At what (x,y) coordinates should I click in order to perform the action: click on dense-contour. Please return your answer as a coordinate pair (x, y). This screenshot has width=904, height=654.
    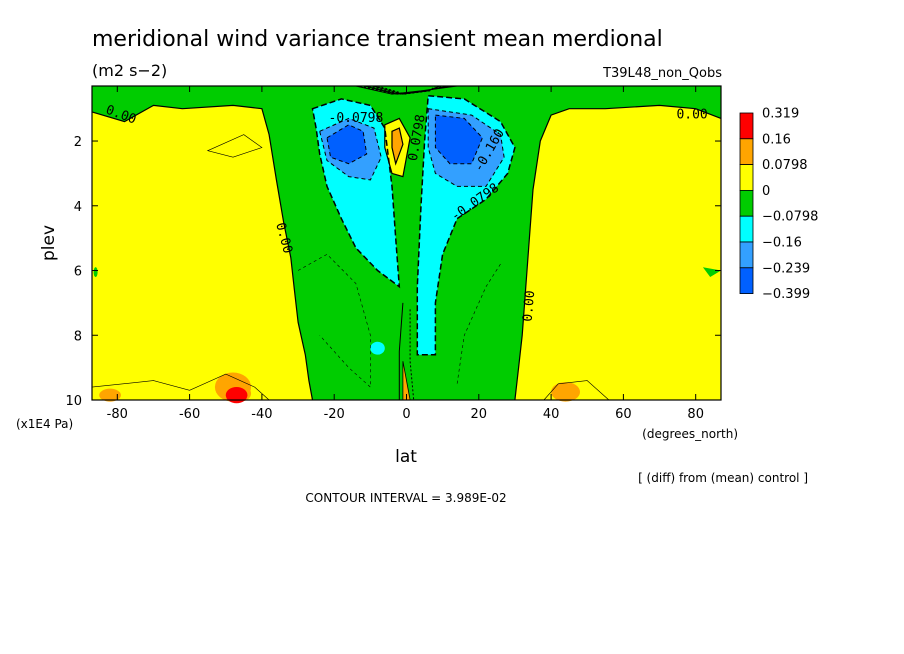
    Looking at the image, I should click on (406, 90).